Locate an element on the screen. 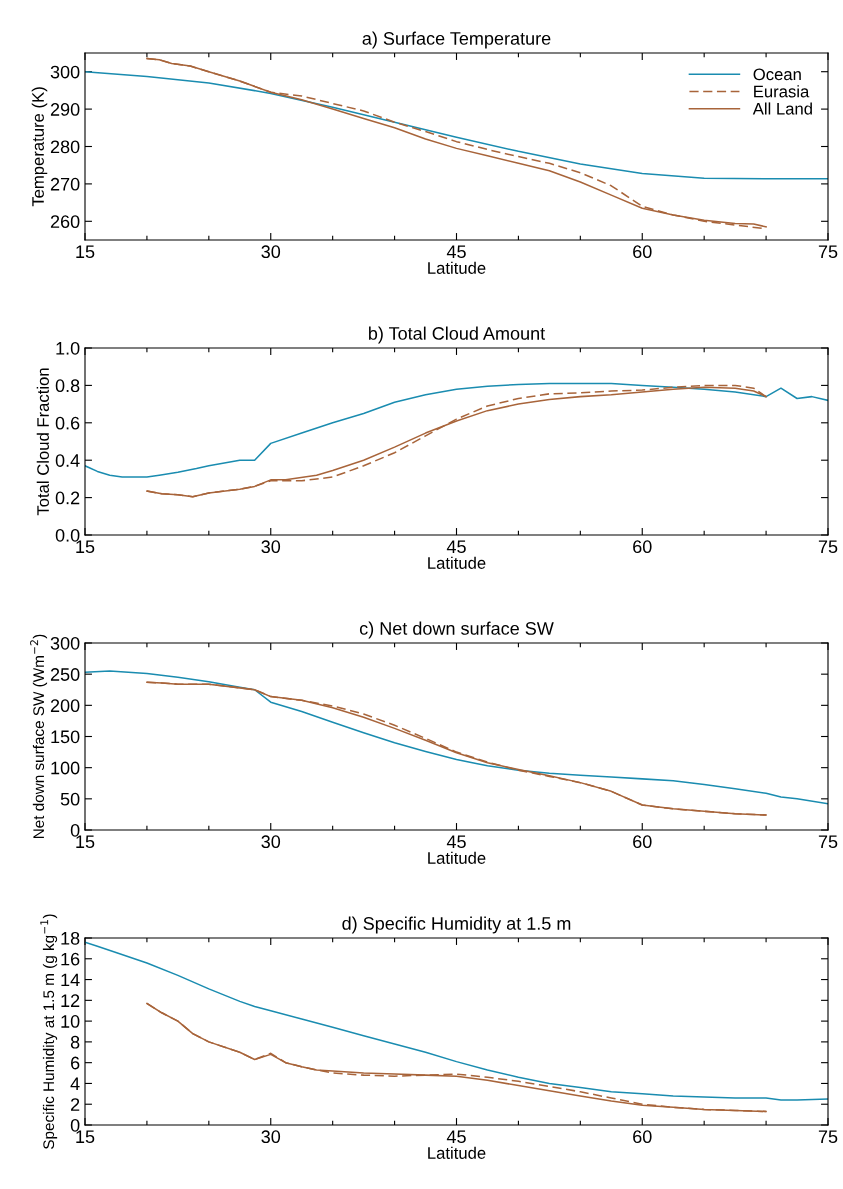 This screenshot has height=1189, width=843. y-tick-label: 14 is located at coordinates (70, 980).